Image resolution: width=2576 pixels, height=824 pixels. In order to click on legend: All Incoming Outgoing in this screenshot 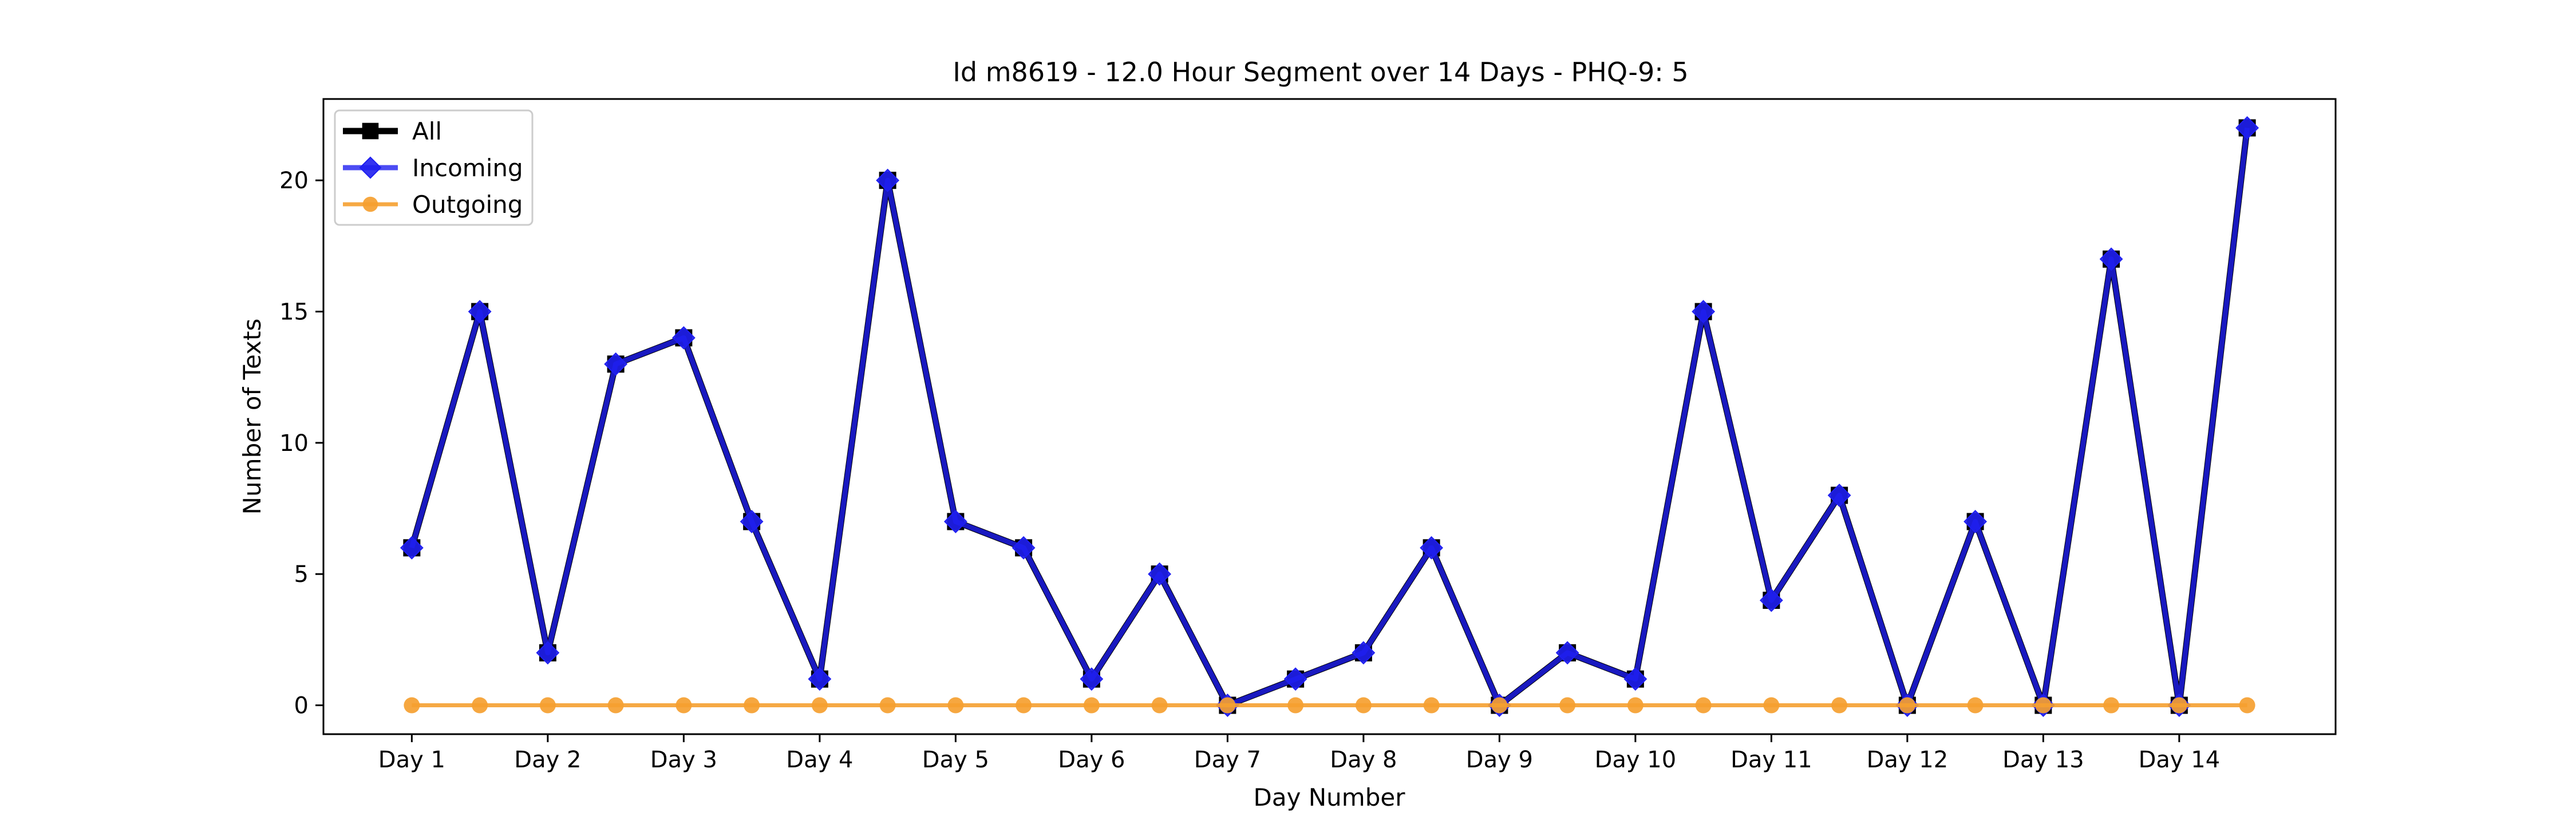, I will do `click(434, 167)`.